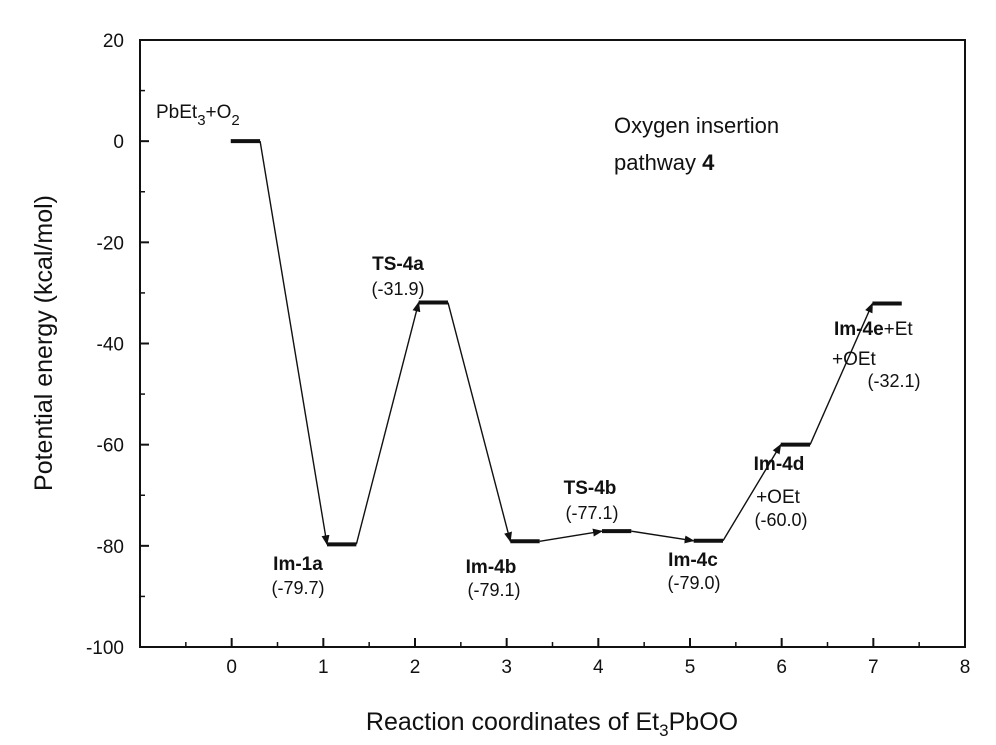 This screenshot has height=745, width=996. What do you see at coordinates (44, 343) in the screenshot?
I see `y-axis-title: Potential energy (kcal/mol)` at bounding box center [44, 343].